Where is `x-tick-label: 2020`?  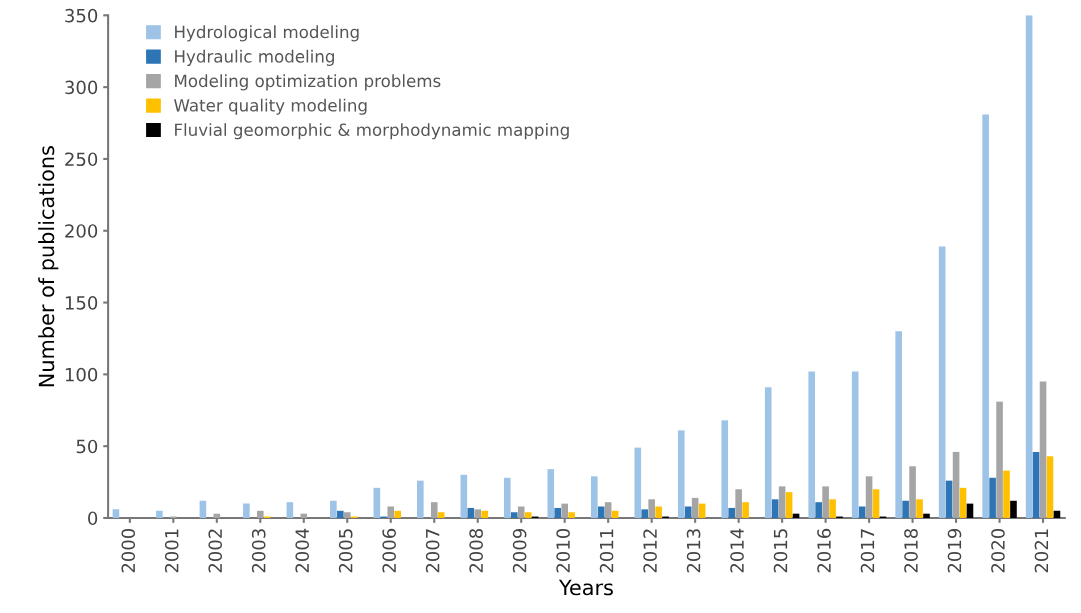
x-tick-label: 2020 is located at coordinates (998, 550).